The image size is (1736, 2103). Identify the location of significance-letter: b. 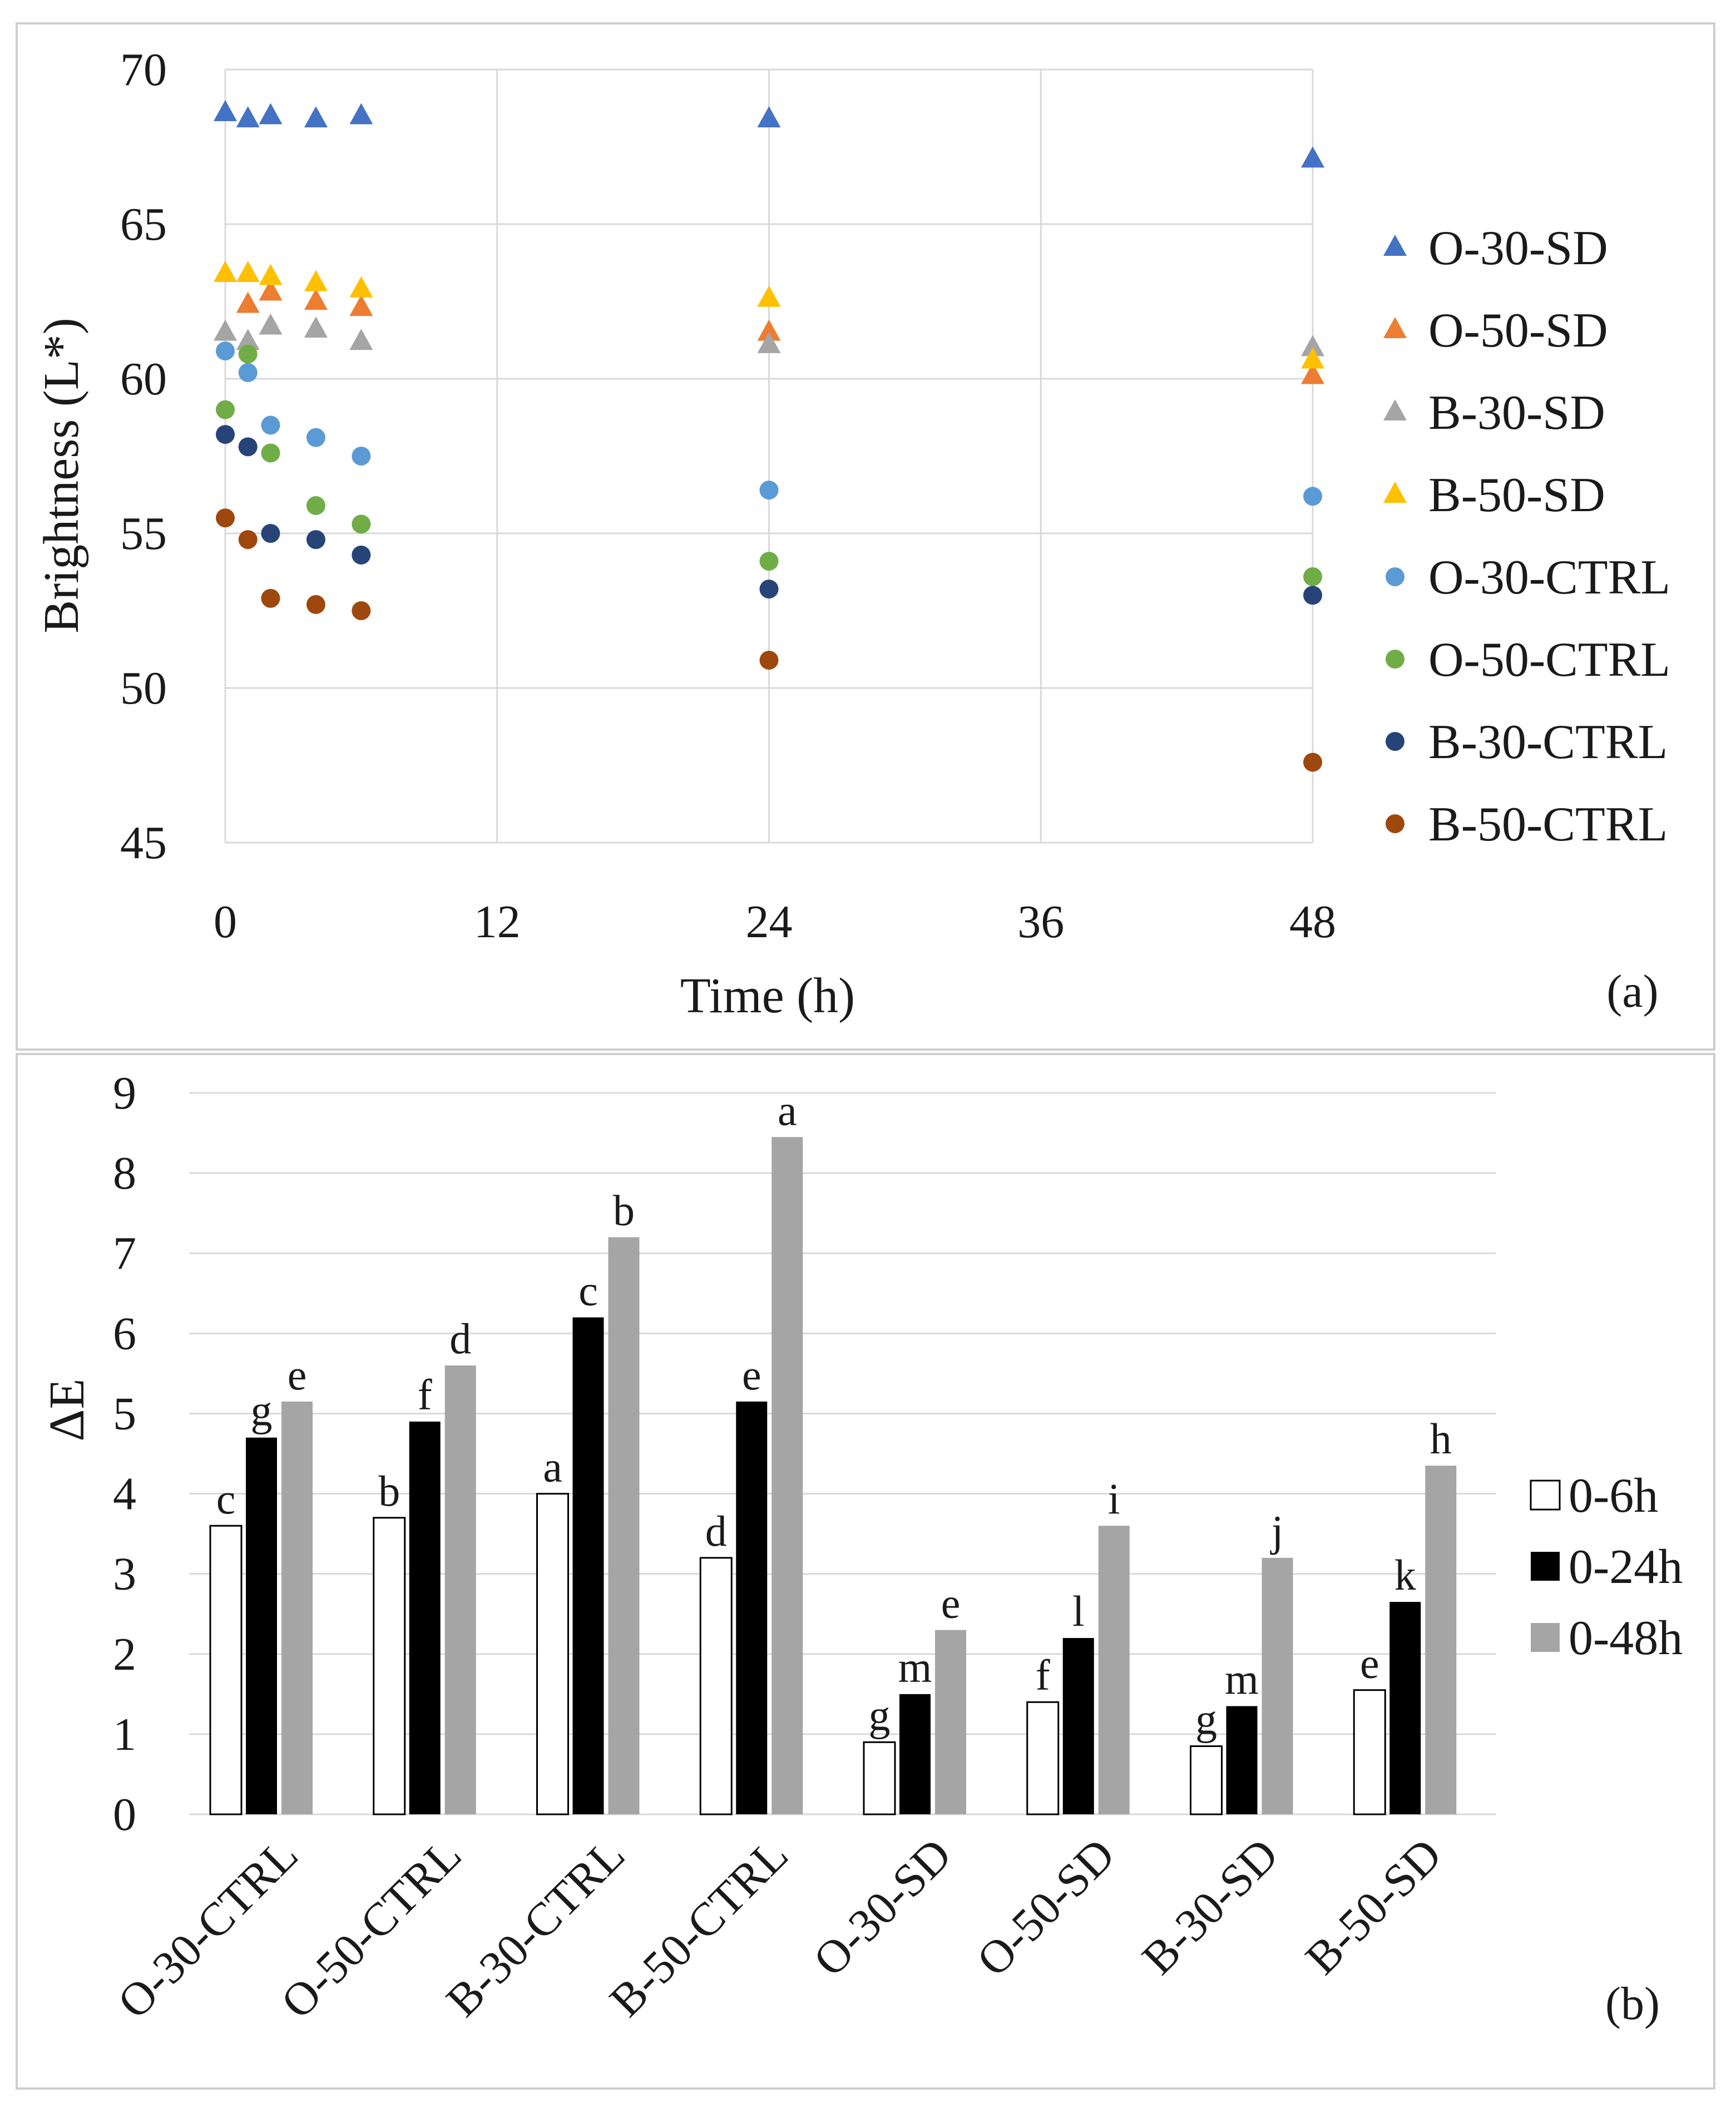
(389, 1491).